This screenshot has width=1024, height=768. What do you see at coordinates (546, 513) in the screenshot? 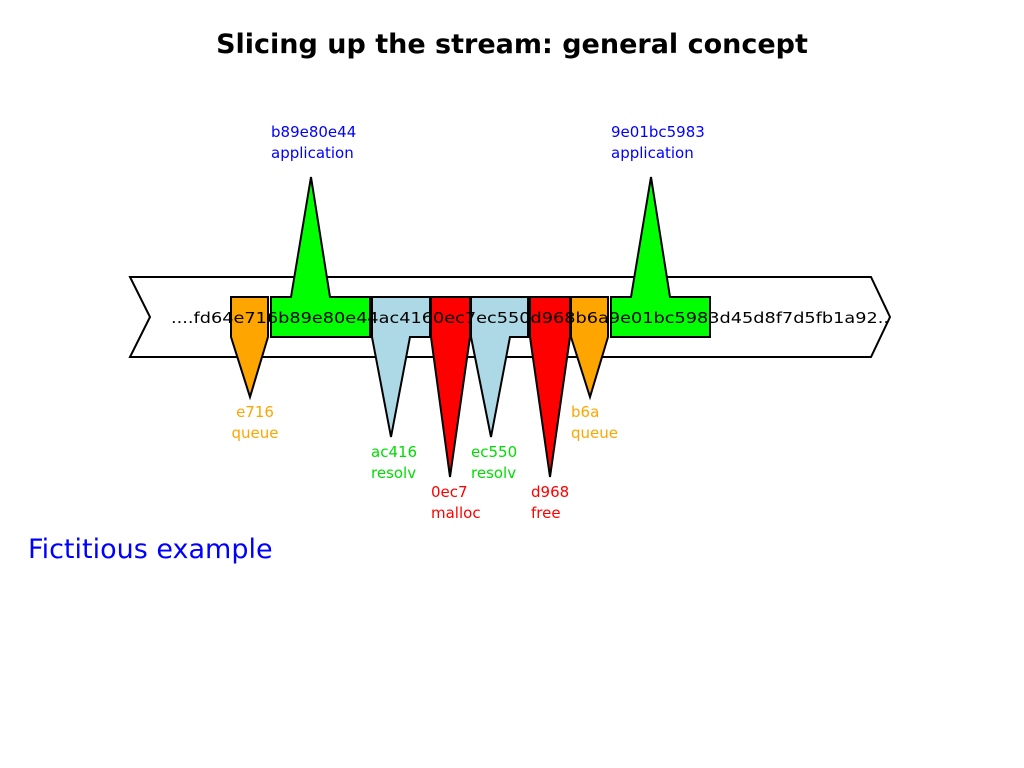
I see `label-type: free` at bounding box center [546, 513].